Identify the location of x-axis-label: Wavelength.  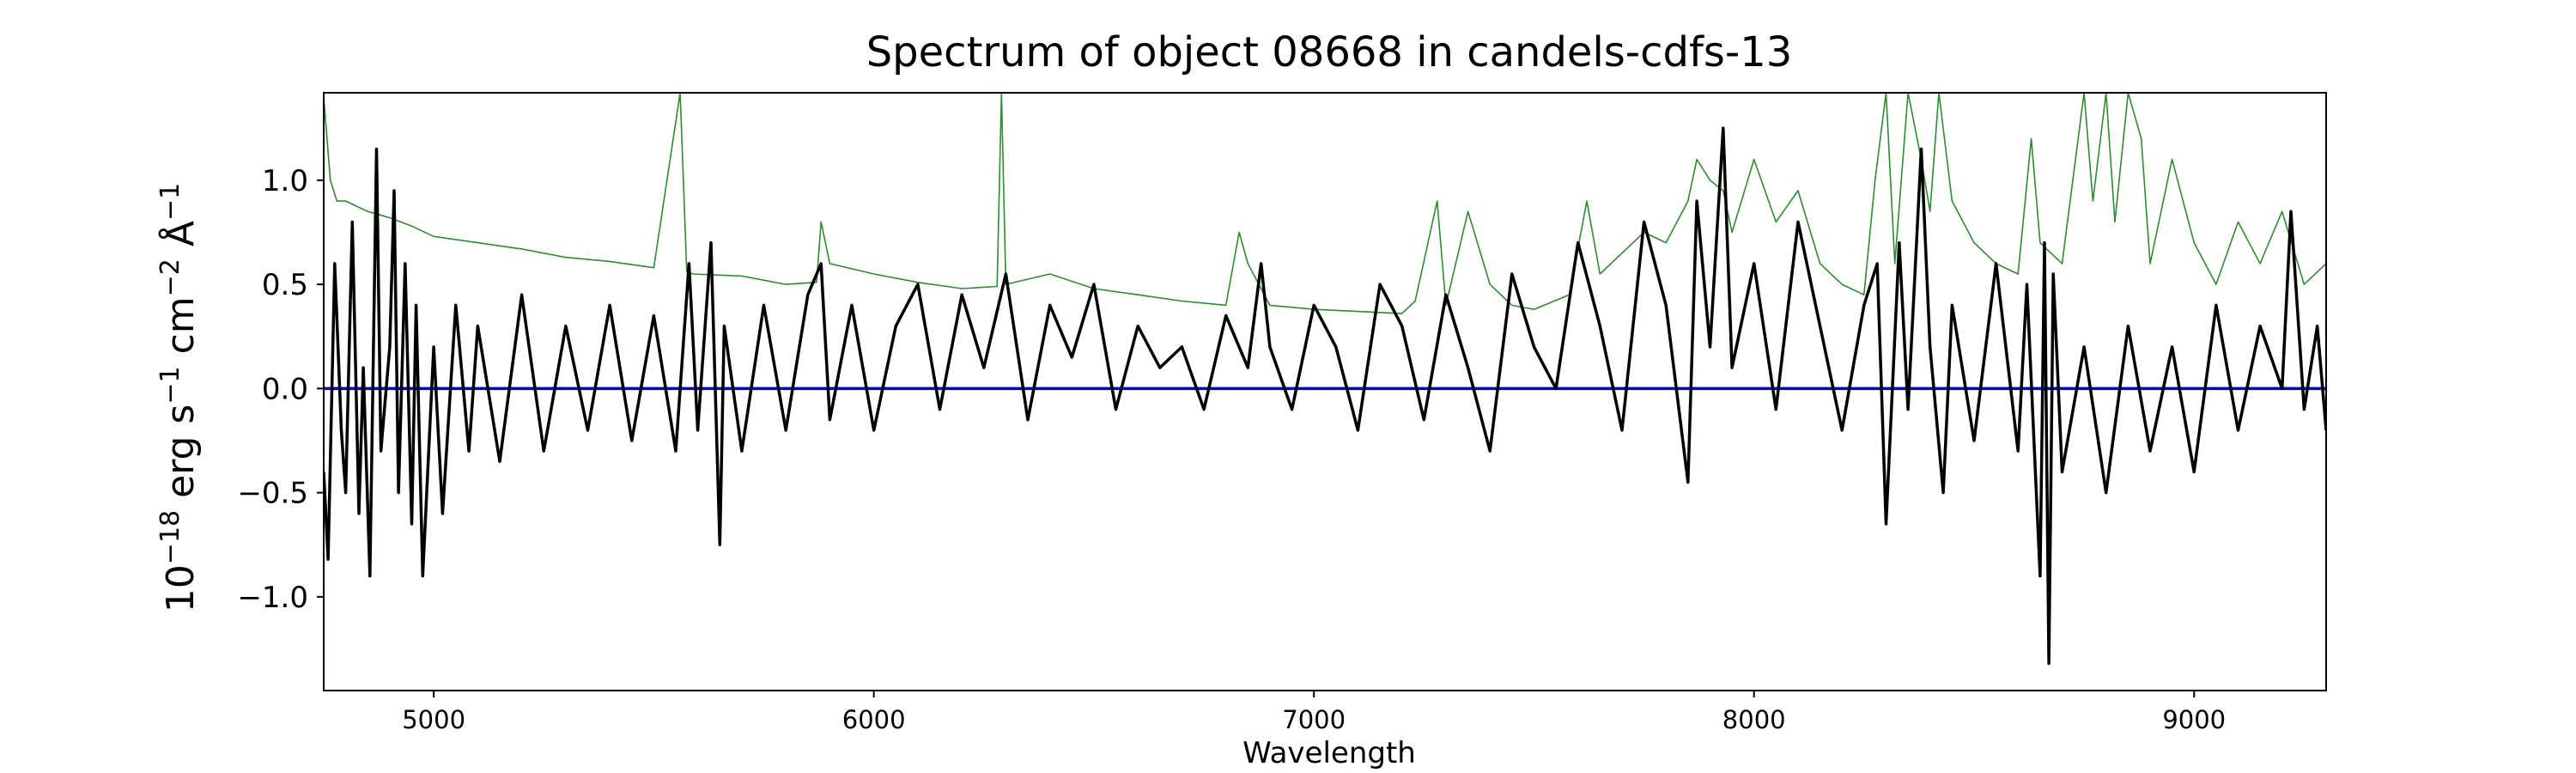
(1329, 753).